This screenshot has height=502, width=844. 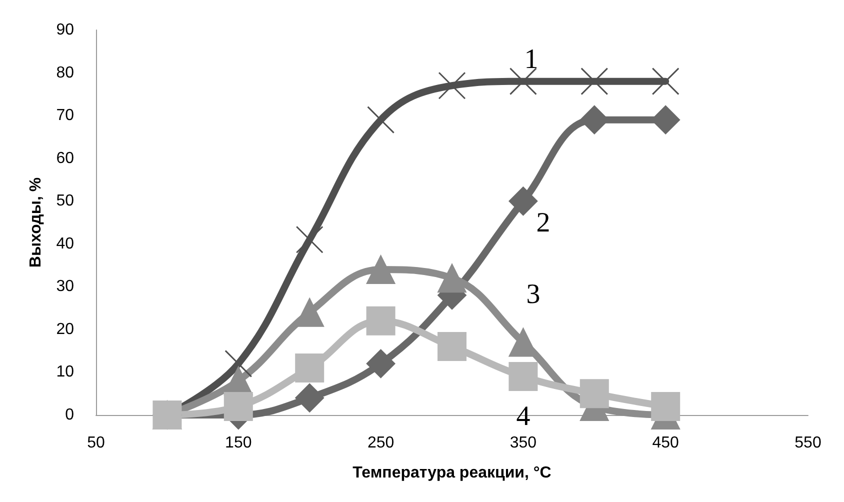 I want to click on x-tick-label: 450, so click(x=666, y=443).